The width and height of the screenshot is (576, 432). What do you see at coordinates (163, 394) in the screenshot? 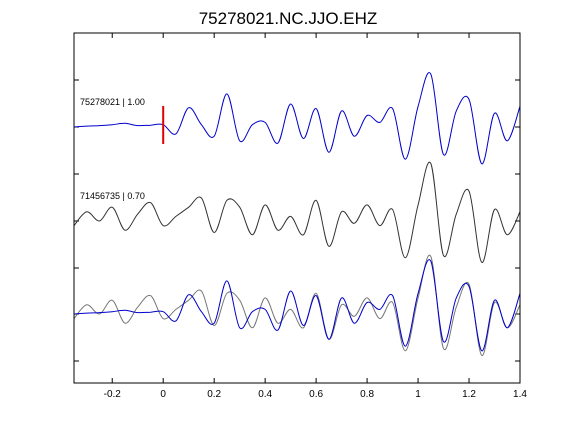
I see `x-tick-label: 0` at bounding box center [163, 394].